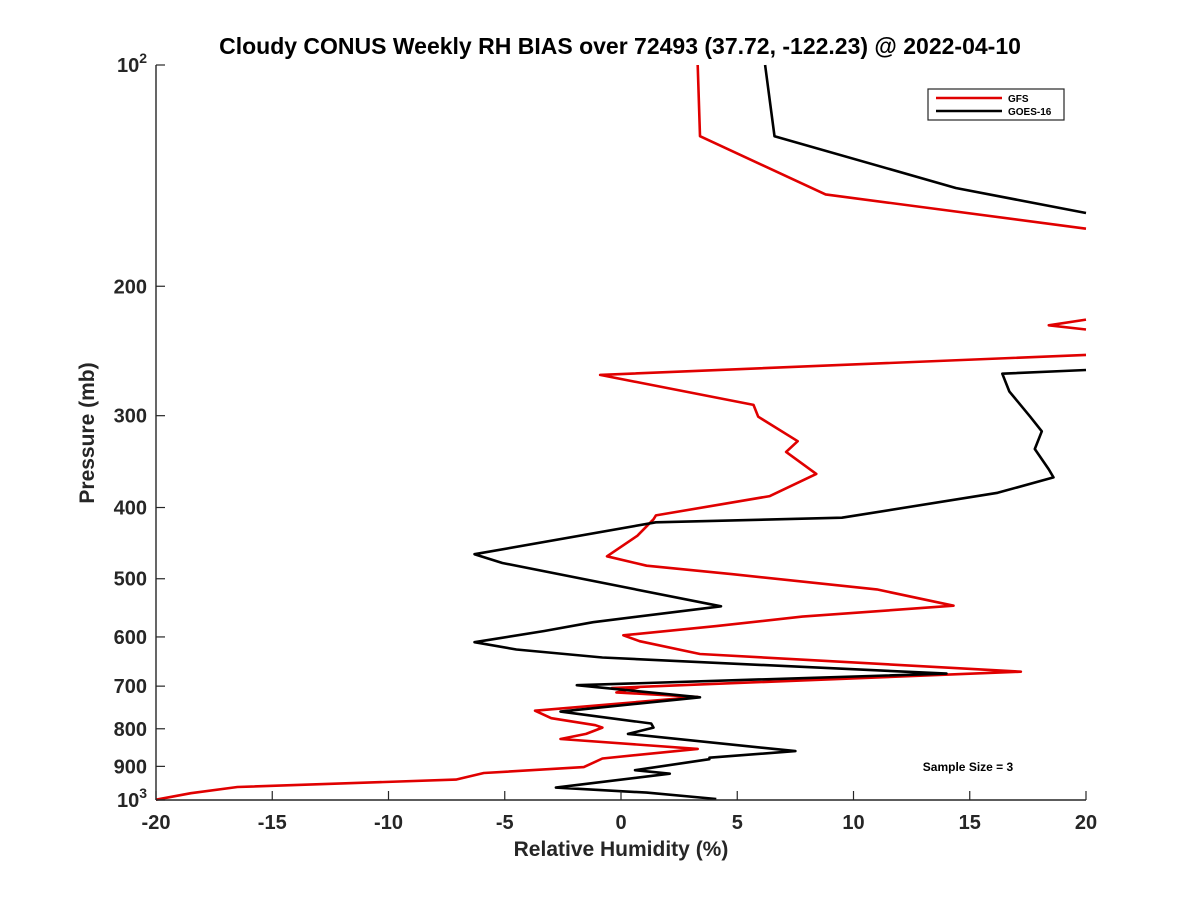  I want to click on y-tick-label: 800, so click(130, 730).